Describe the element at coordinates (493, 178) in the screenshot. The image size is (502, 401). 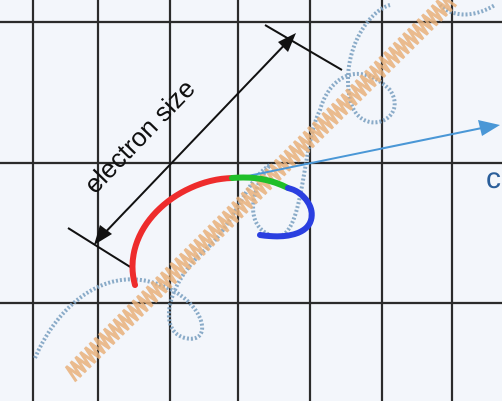
I see `edge-letter: c` at that location.